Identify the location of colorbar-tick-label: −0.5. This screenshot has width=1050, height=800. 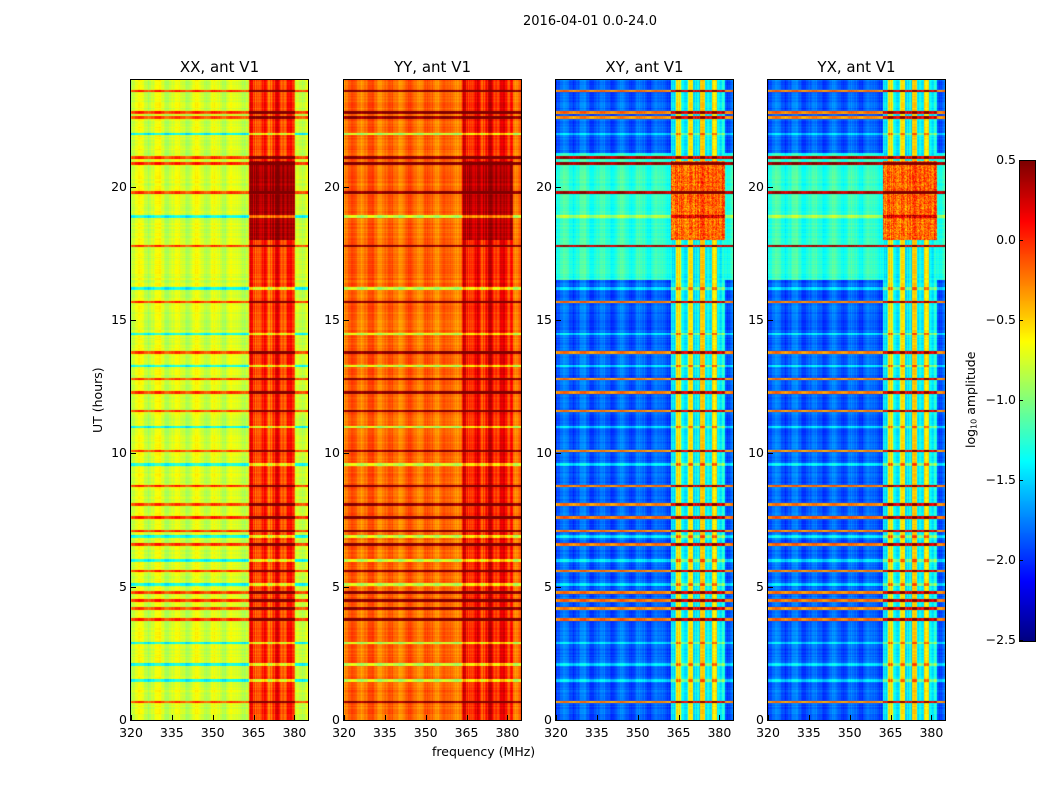
(1000, 319).